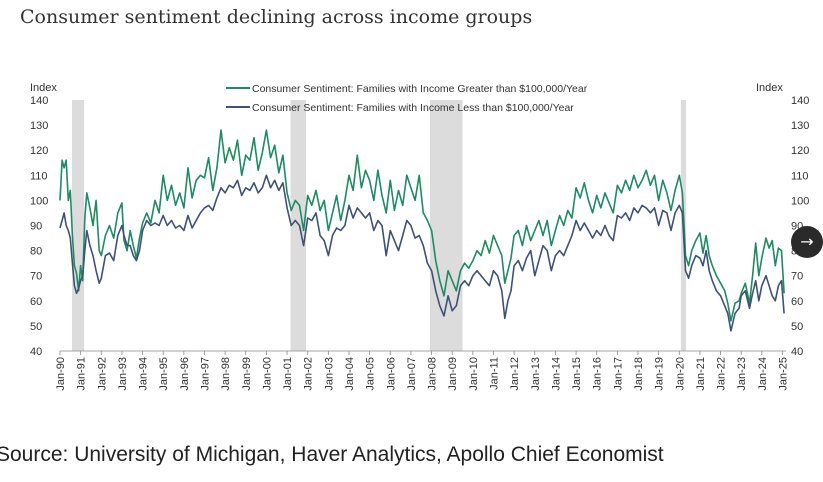  I want to click on y-tick-right-40: 40, so click(797, 352).